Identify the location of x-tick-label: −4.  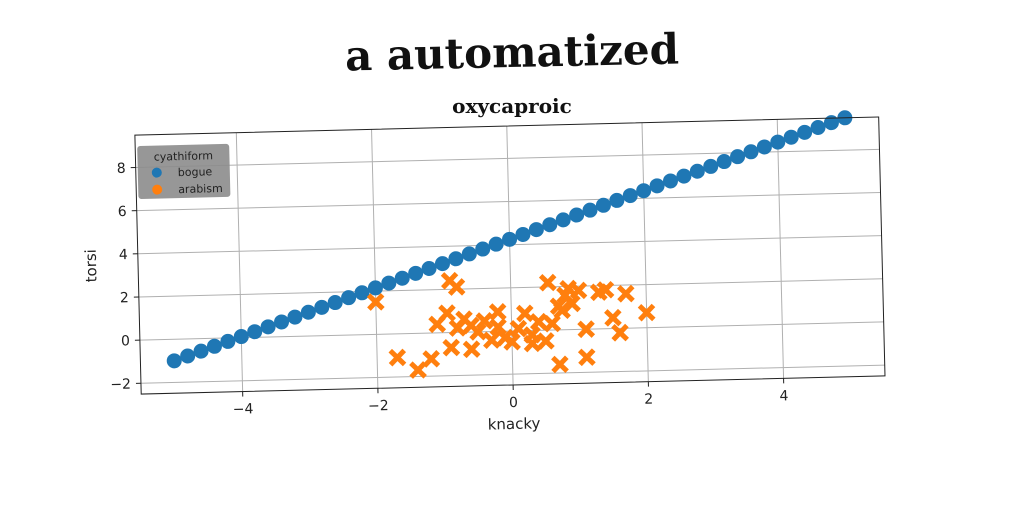
(243, 409).